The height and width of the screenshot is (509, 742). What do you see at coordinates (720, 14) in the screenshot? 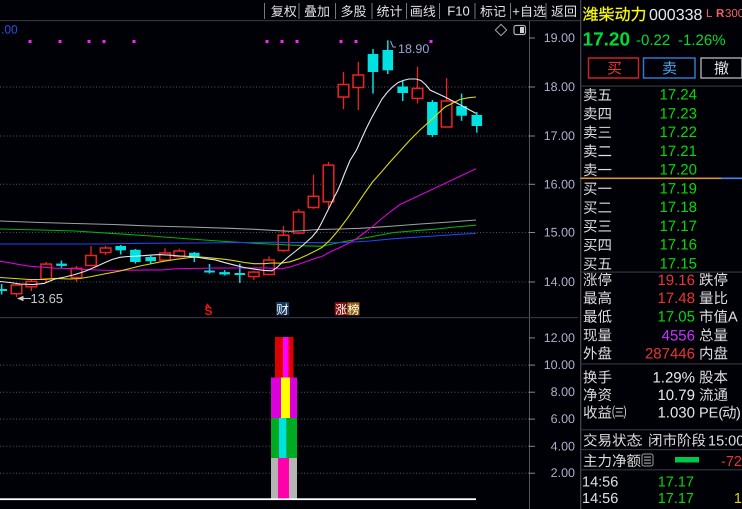
I see `svg-text: R` at bounding box center [720, 14].